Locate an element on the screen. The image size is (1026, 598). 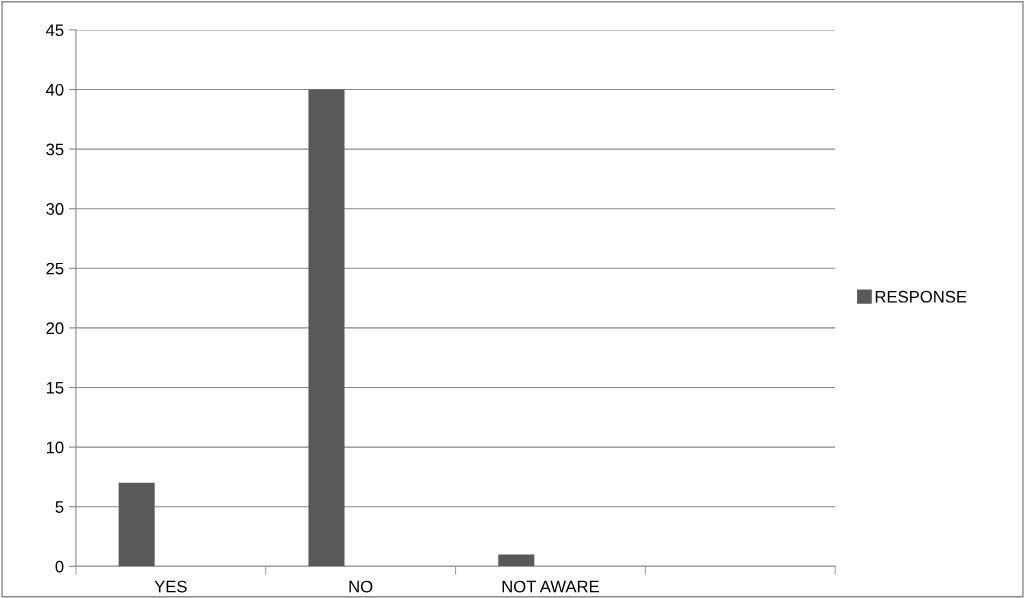
y-tick-label: 25 is located at coordinates (55, 268).